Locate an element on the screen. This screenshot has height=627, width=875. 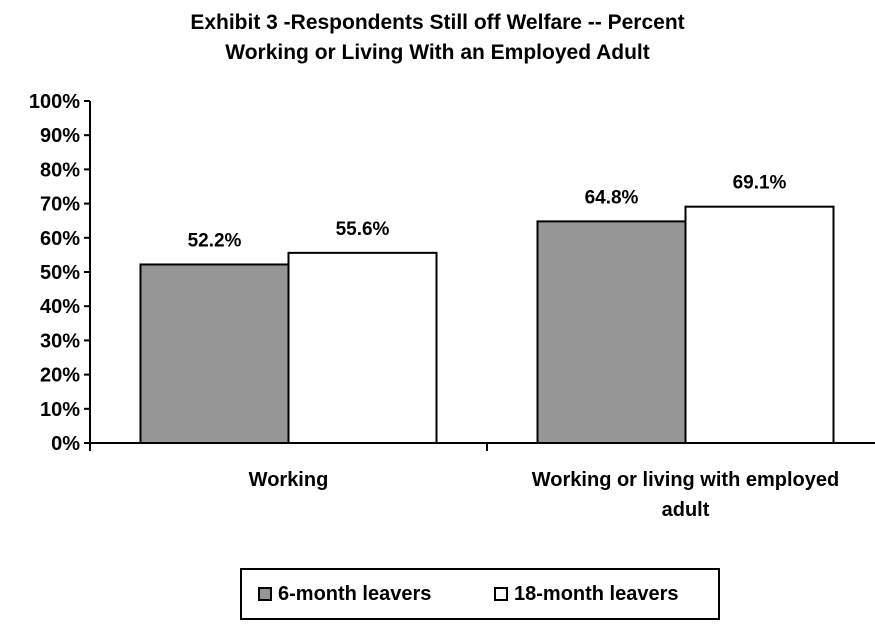
legend-swatch-18-month is located at coordinates (501, 594).